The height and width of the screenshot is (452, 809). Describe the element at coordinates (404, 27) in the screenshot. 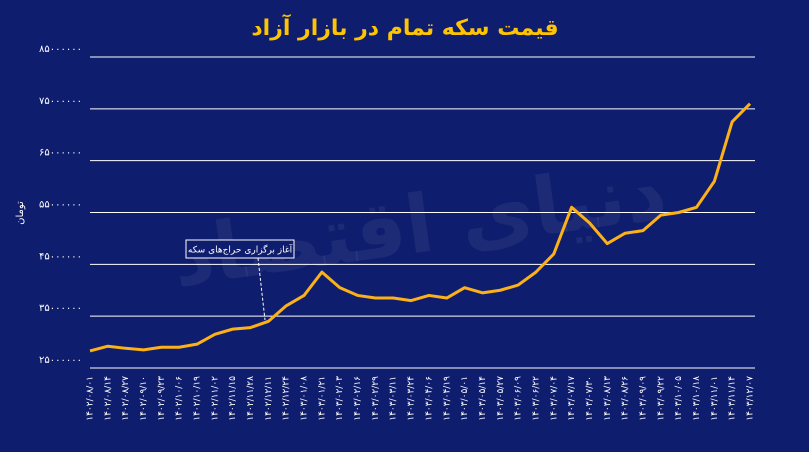

I see `chart-title: قیمت سکه تمام در بازار آزاد` at that location.